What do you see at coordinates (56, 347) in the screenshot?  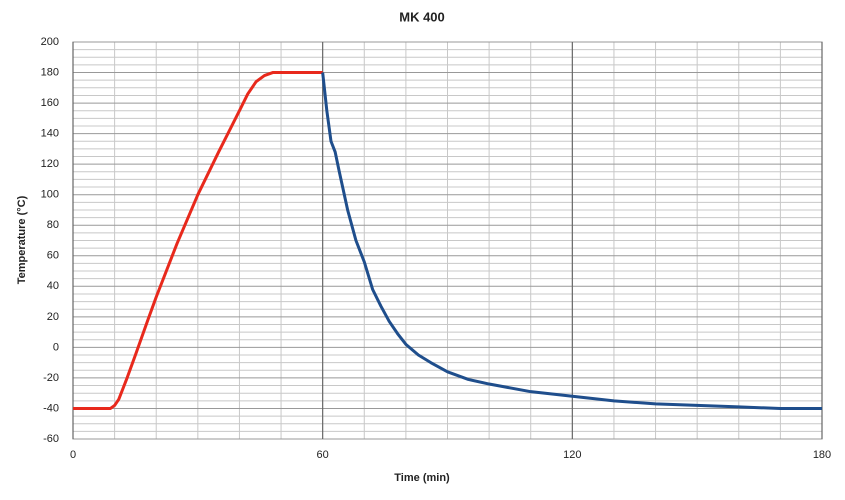 I see `y-tick-label: 0` at bounding box center [56, 347].